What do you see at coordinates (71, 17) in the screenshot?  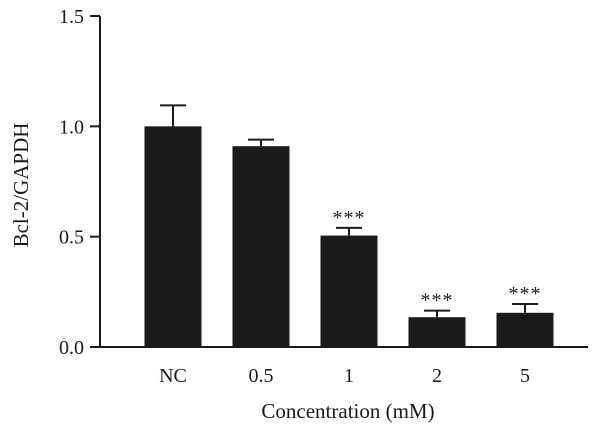 I see `y-tick-label: 1.5` at bounding box center [71, 17].